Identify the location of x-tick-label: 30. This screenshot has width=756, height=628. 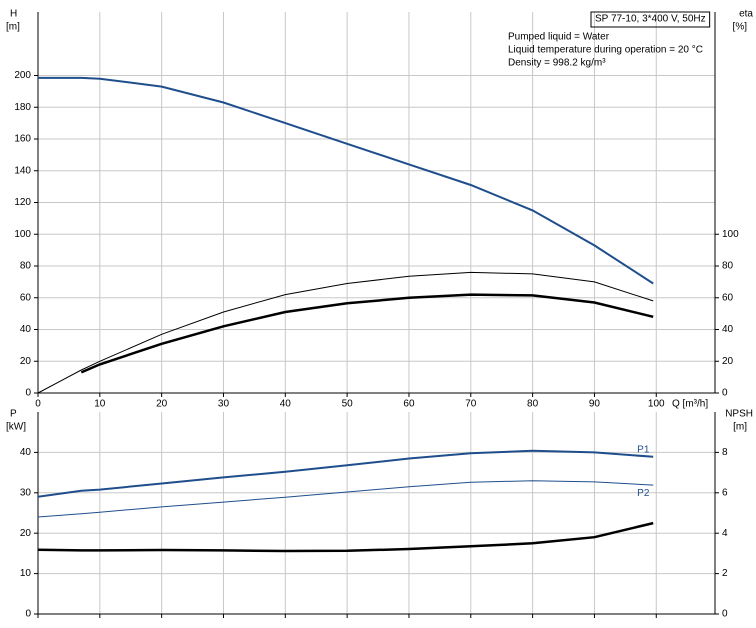
(224, 404).